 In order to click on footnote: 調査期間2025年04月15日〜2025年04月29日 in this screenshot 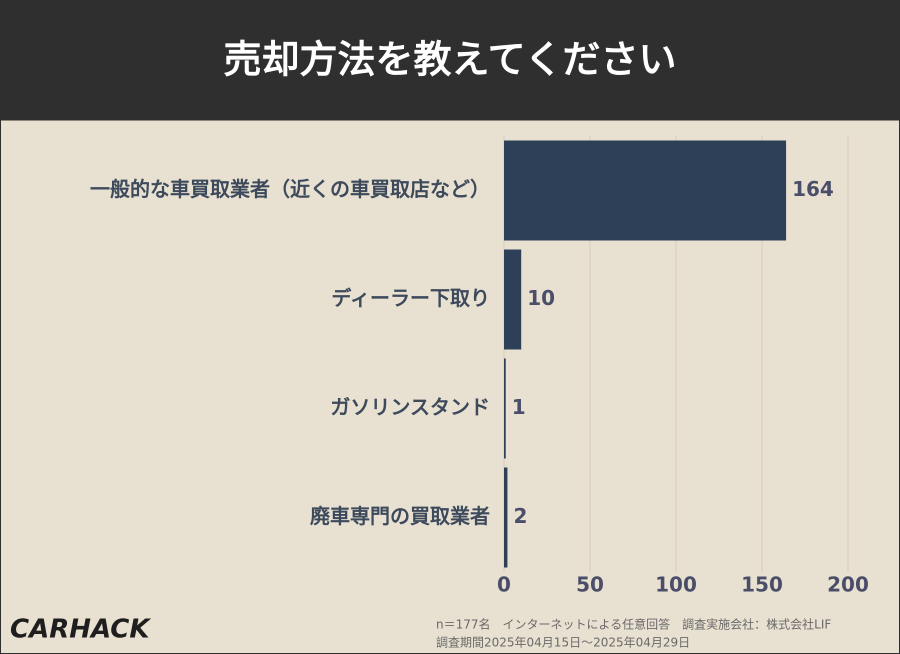, I will do `click(563, 643)`.